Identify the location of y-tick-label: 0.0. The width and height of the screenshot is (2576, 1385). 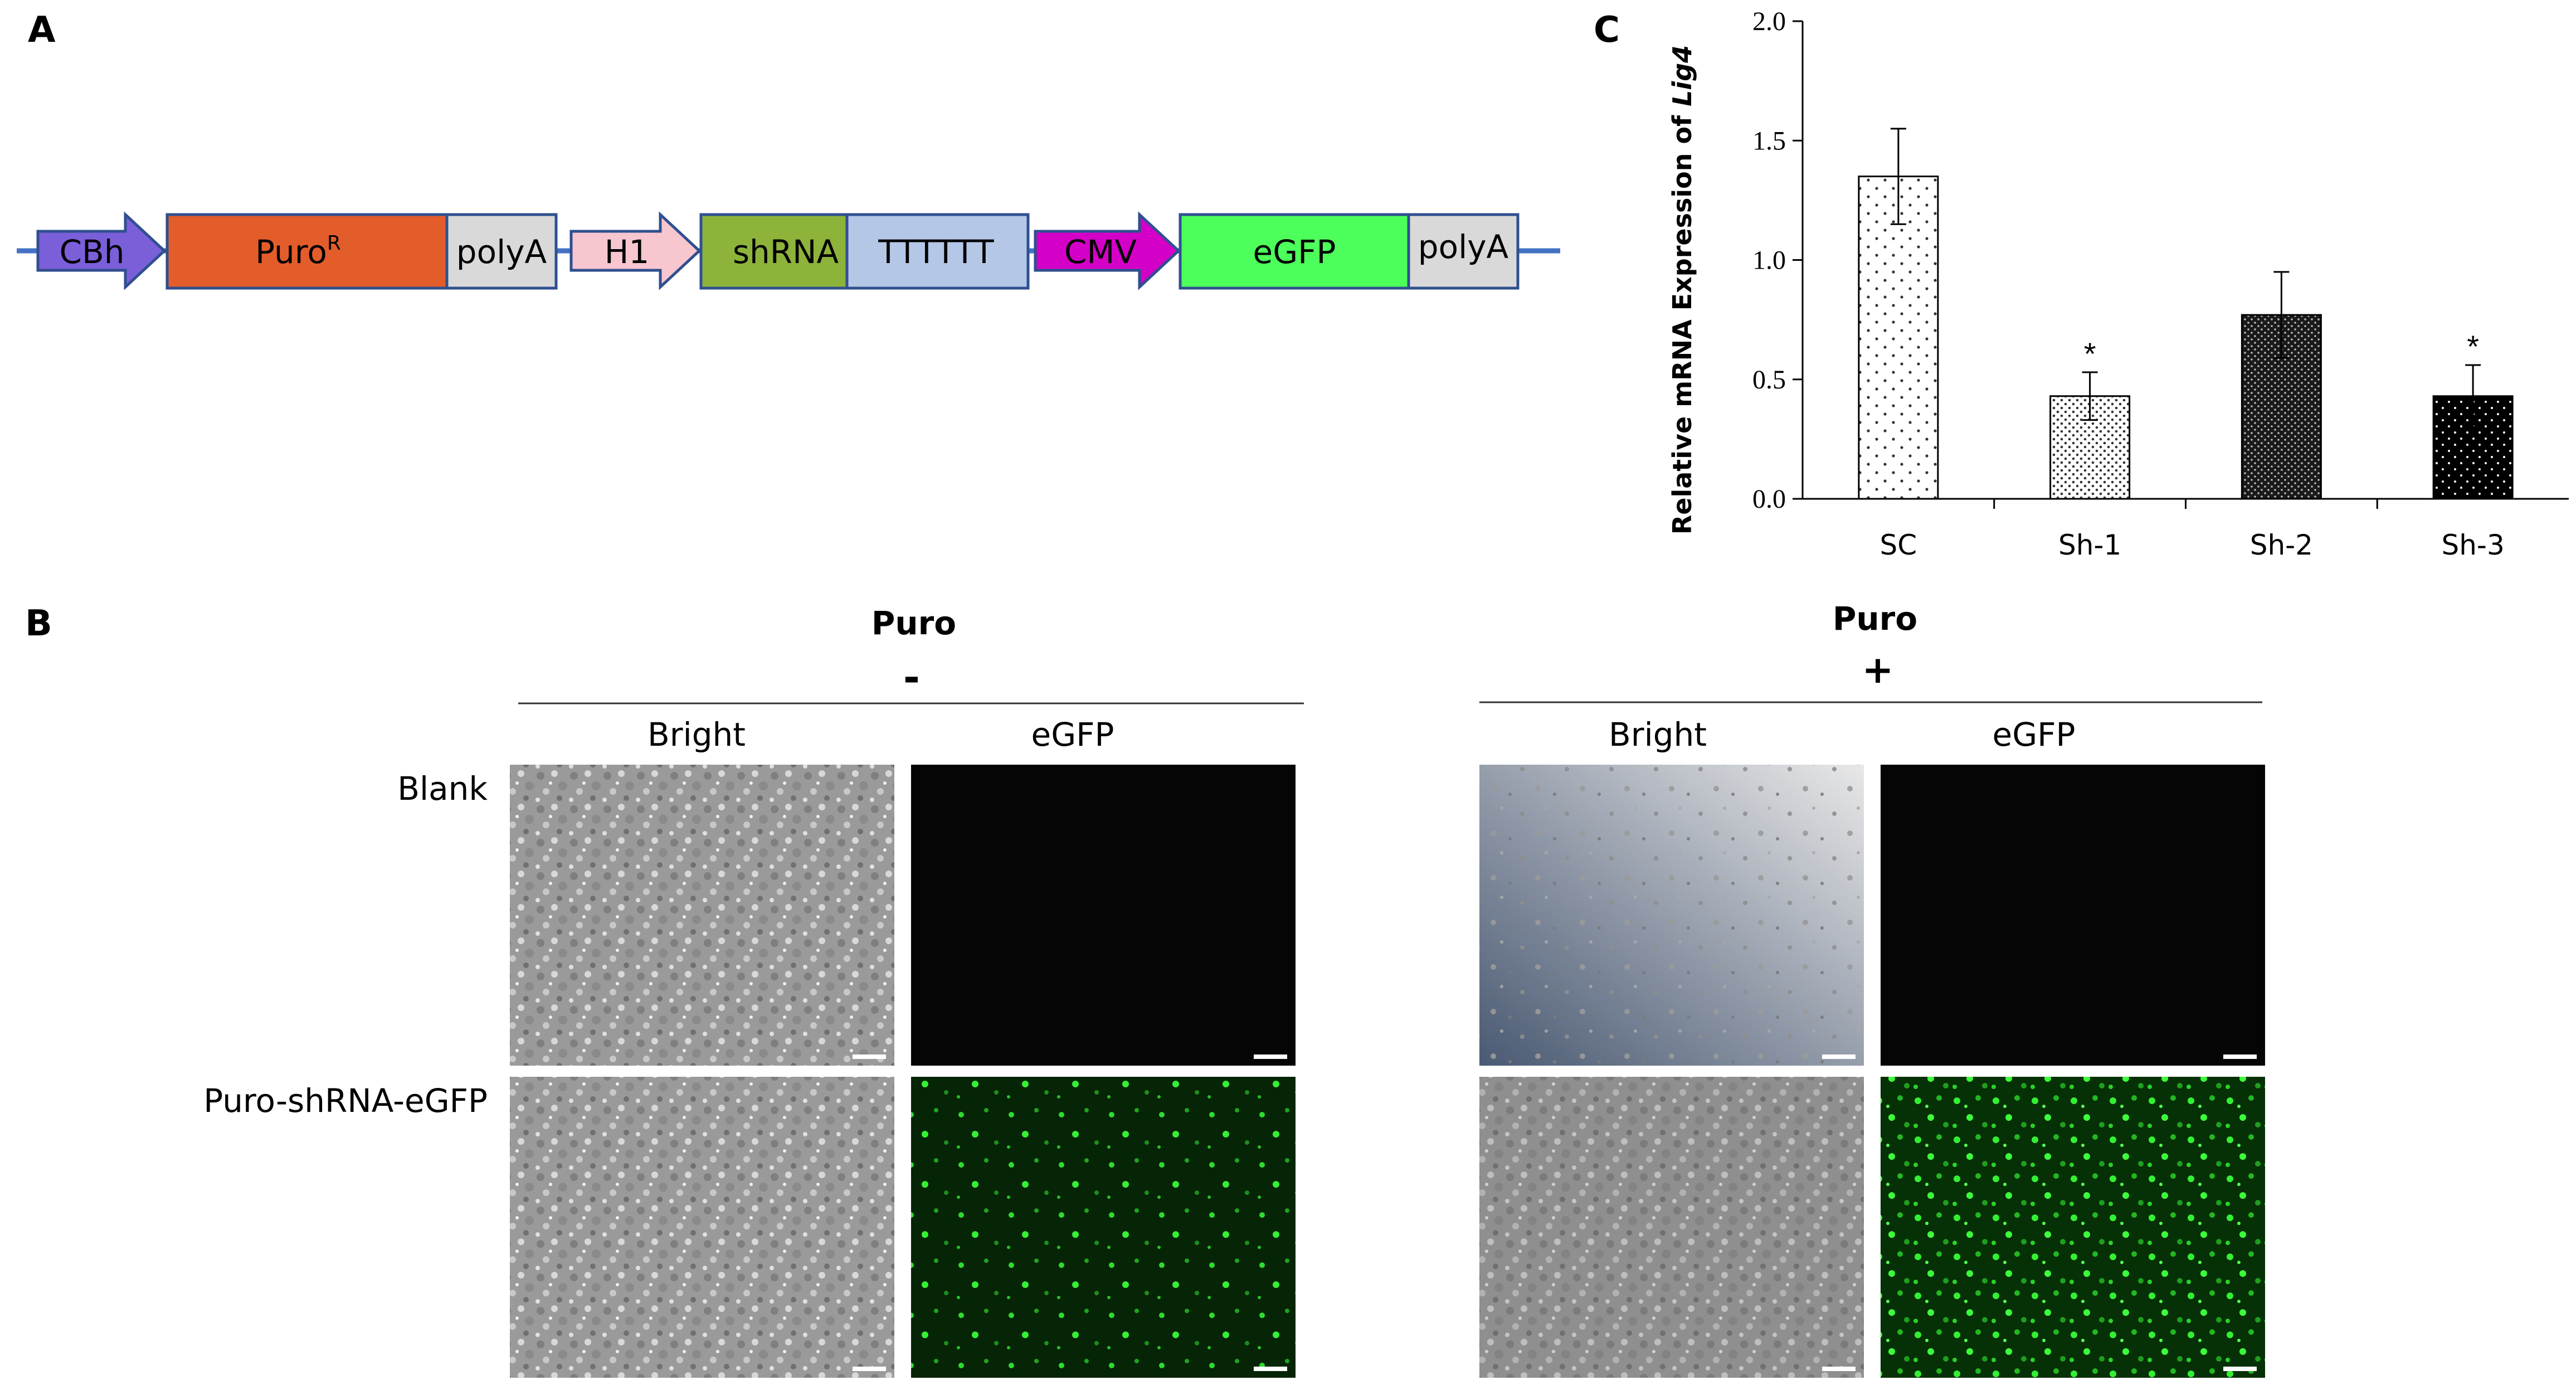
(1769, 499).